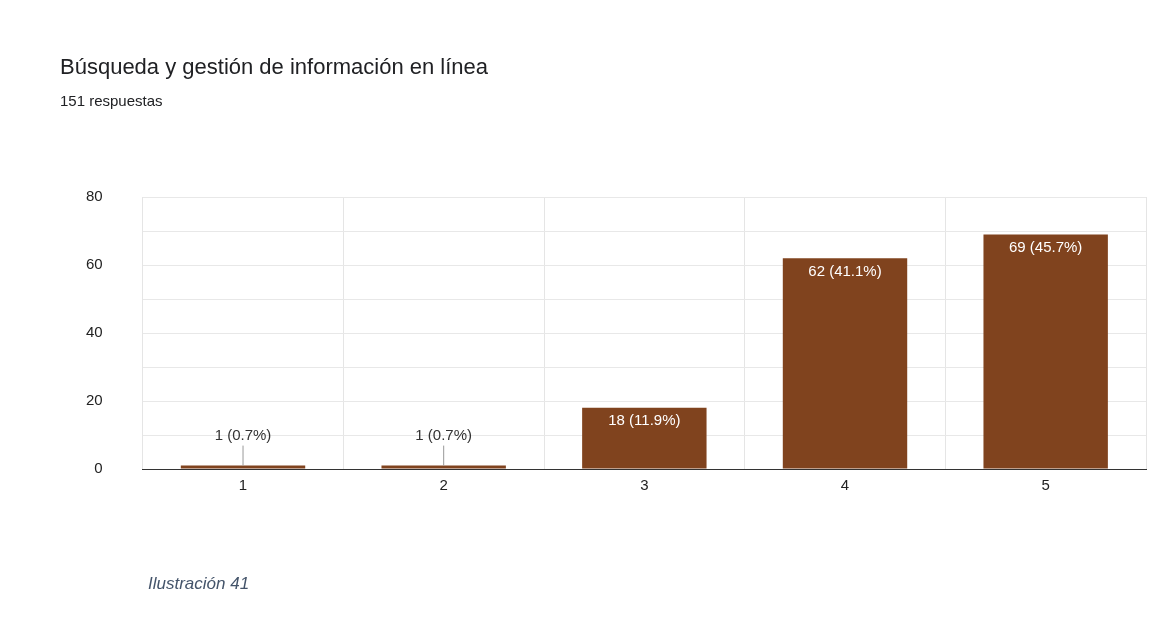 This screenshot has width=1174, height=620. Describe the element at coordinates (199, 584) in the screenshot. I see `text: Ilustración 41` at that location.